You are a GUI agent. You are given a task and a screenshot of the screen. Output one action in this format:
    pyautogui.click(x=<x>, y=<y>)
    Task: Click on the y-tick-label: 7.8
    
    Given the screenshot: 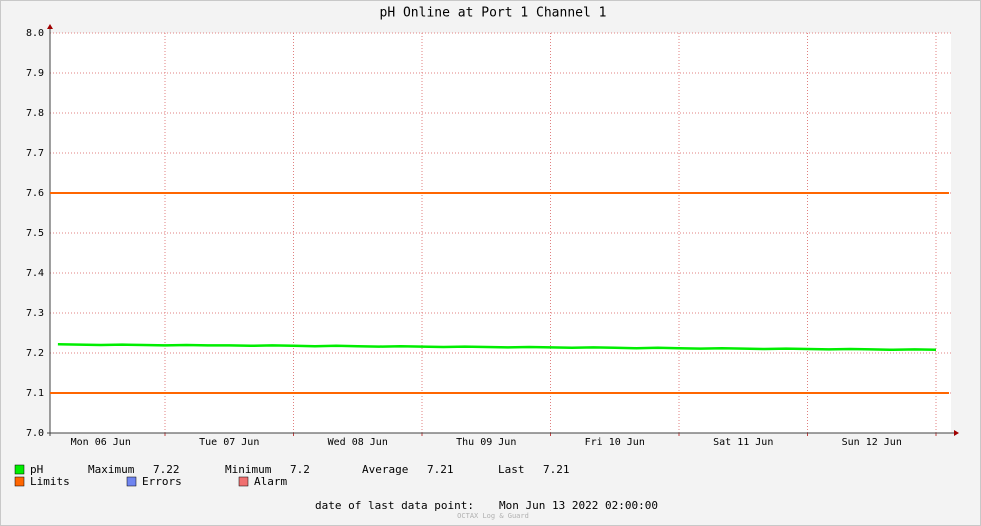 What is the action you would take?
    pyautogui.click(x=35, y=113)
    